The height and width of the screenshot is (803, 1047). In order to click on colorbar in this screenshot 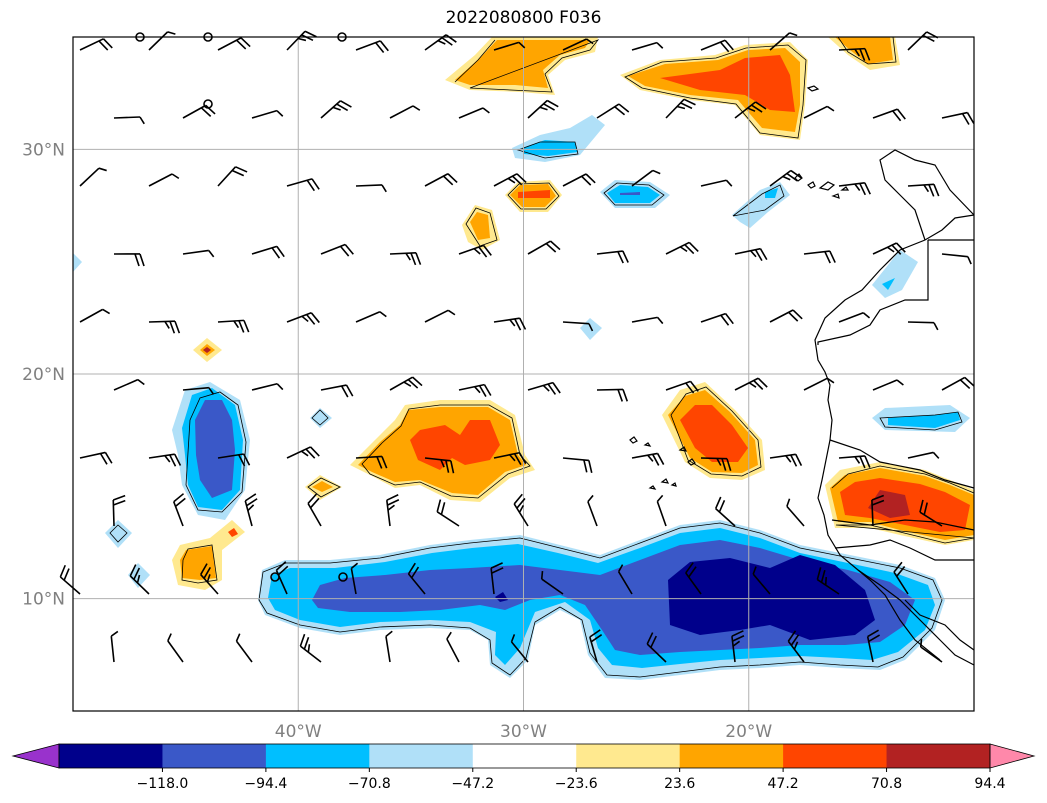, I will do `click(523, 757)`.